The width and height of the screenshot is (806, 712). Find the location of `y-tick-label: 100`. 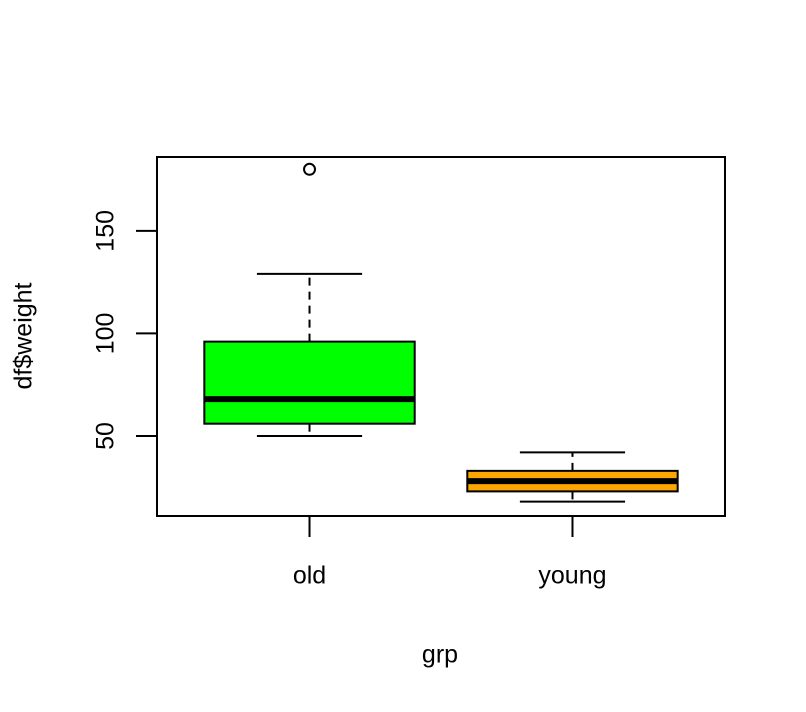

y-tick-label: 100 is located at coordinates (106, 334).